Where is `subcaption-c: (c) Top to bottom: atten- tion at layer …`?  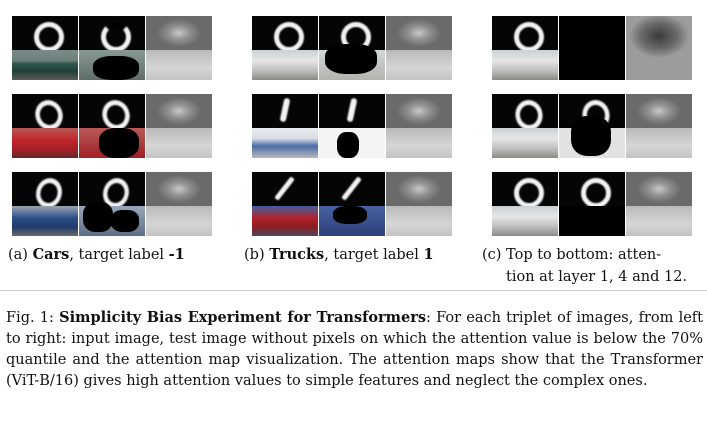
subcaption-c: (c) Top to bottom: atten- tion at layer … is located at coordinates (585, 266).